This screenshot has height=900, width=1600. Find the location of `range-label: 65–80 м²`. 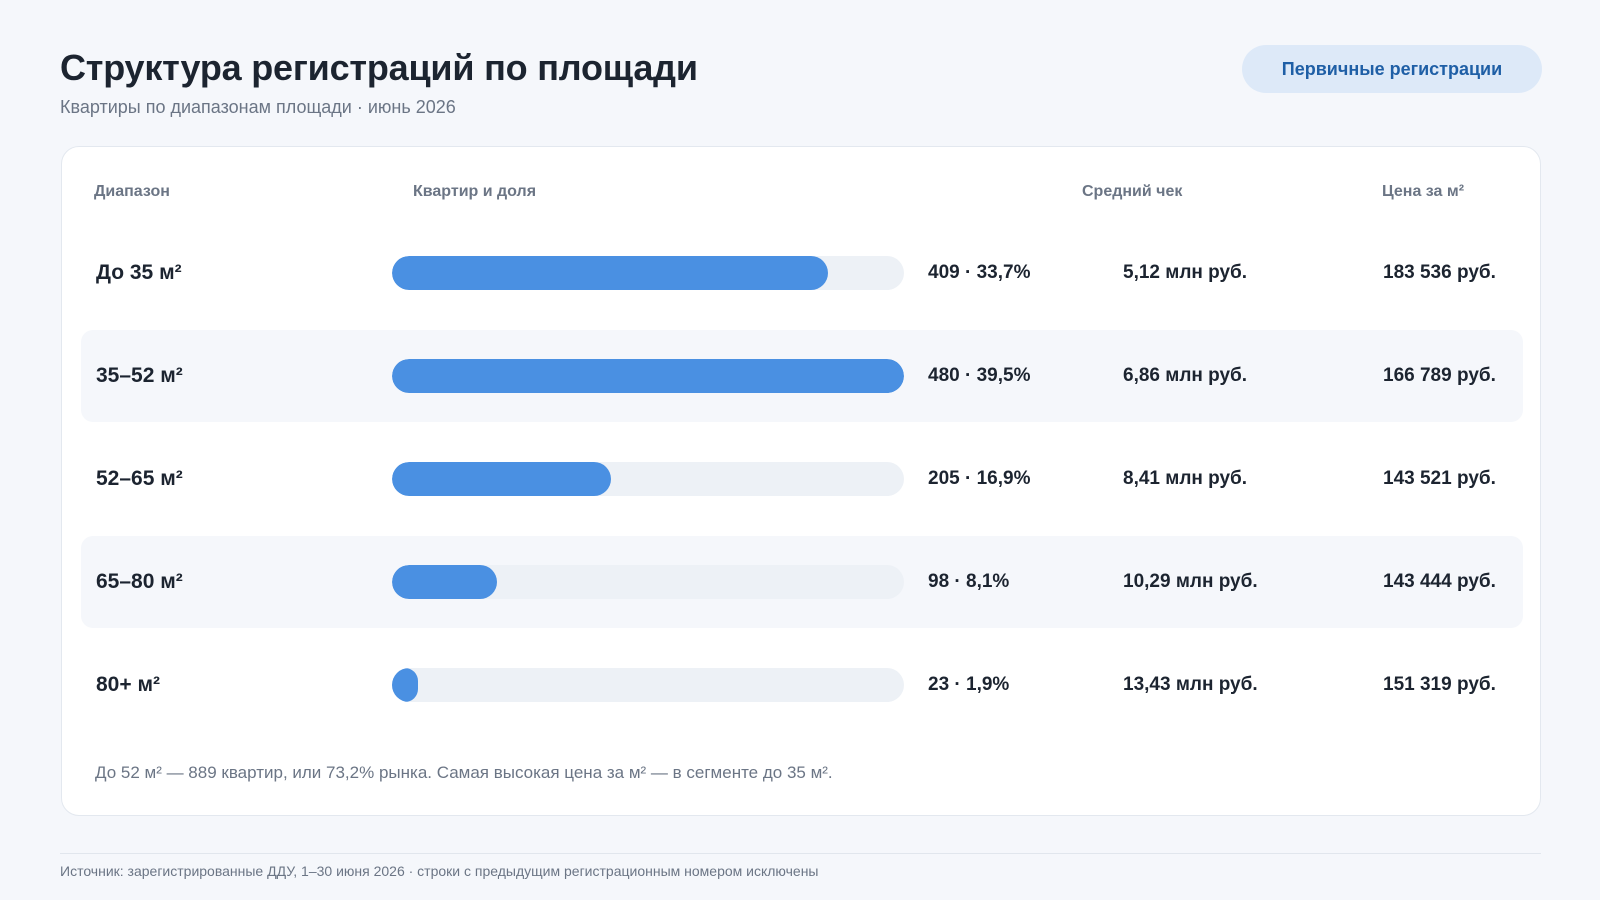

range-label: 65–80 м² is located at coordinates (139, 581).